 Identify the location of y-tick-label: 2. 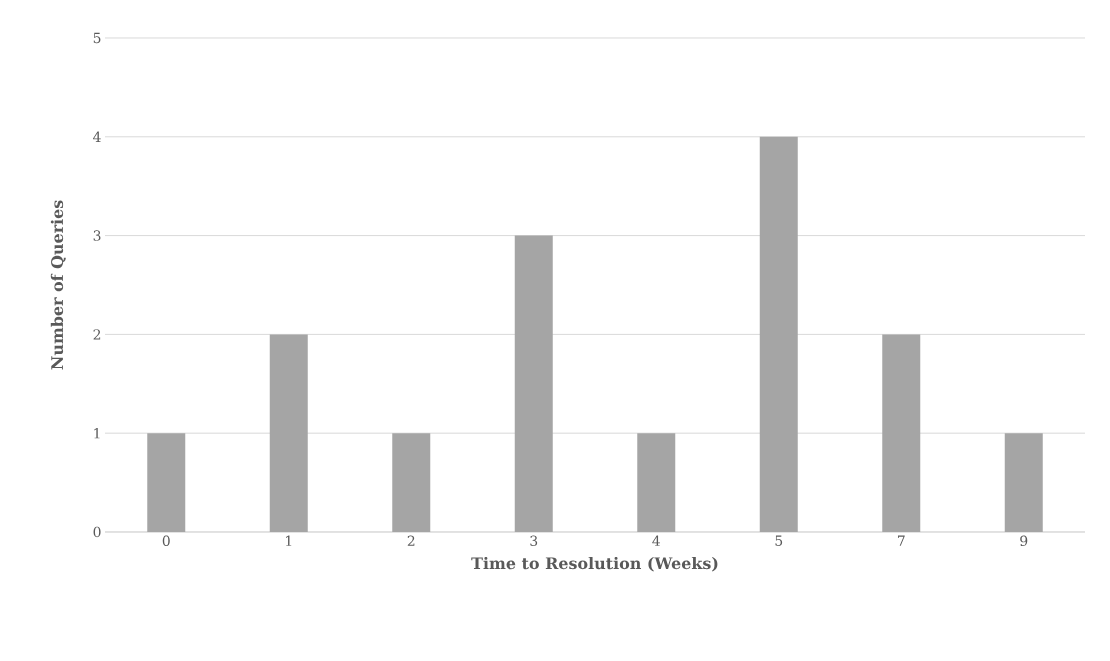
(97, 334).